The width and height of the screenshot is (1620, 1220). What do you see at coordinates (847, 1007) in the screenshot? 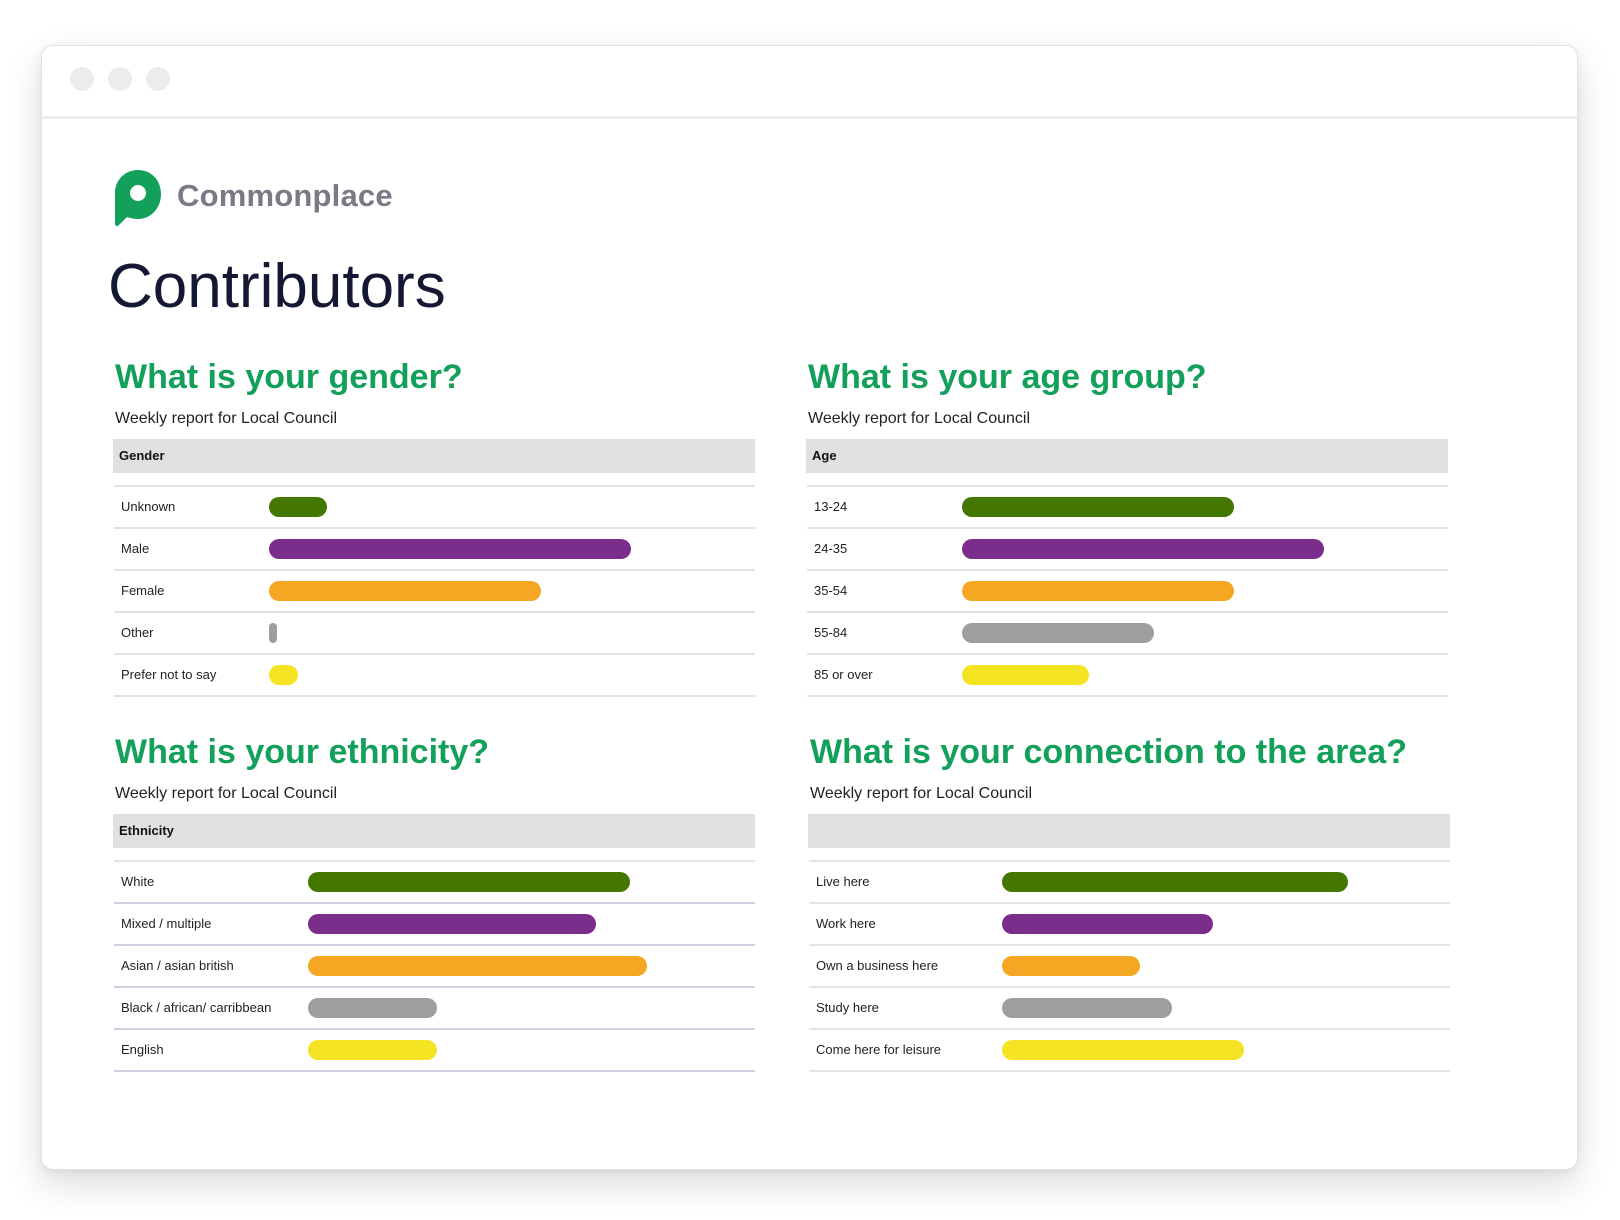
I see `row-label: Study here` at bounding box center [847, 1007].